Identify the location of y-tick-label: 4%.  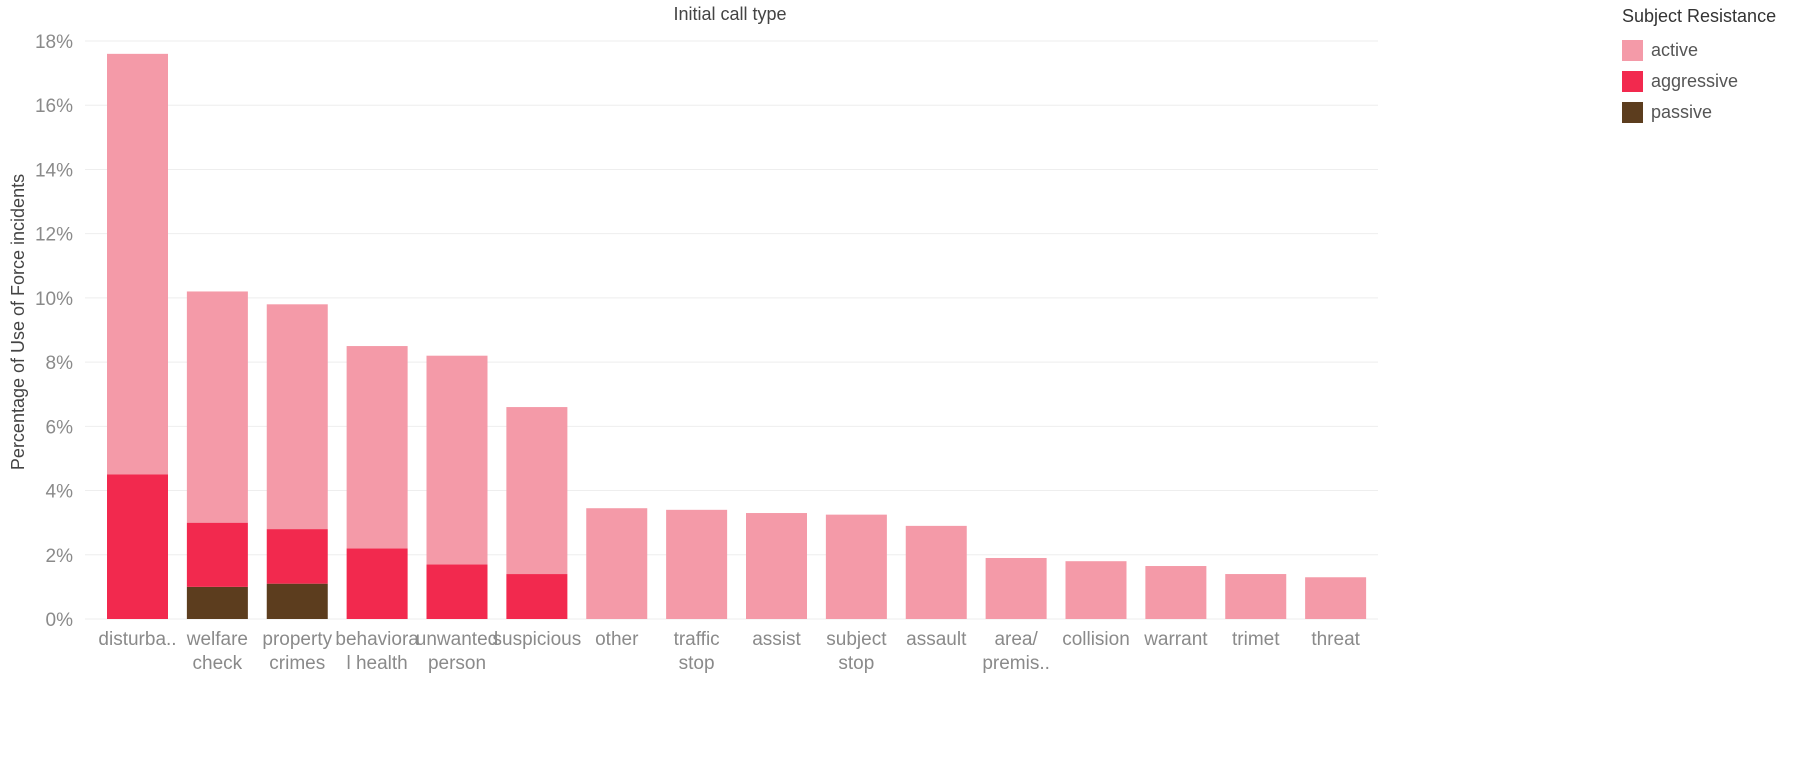
(60, 492).